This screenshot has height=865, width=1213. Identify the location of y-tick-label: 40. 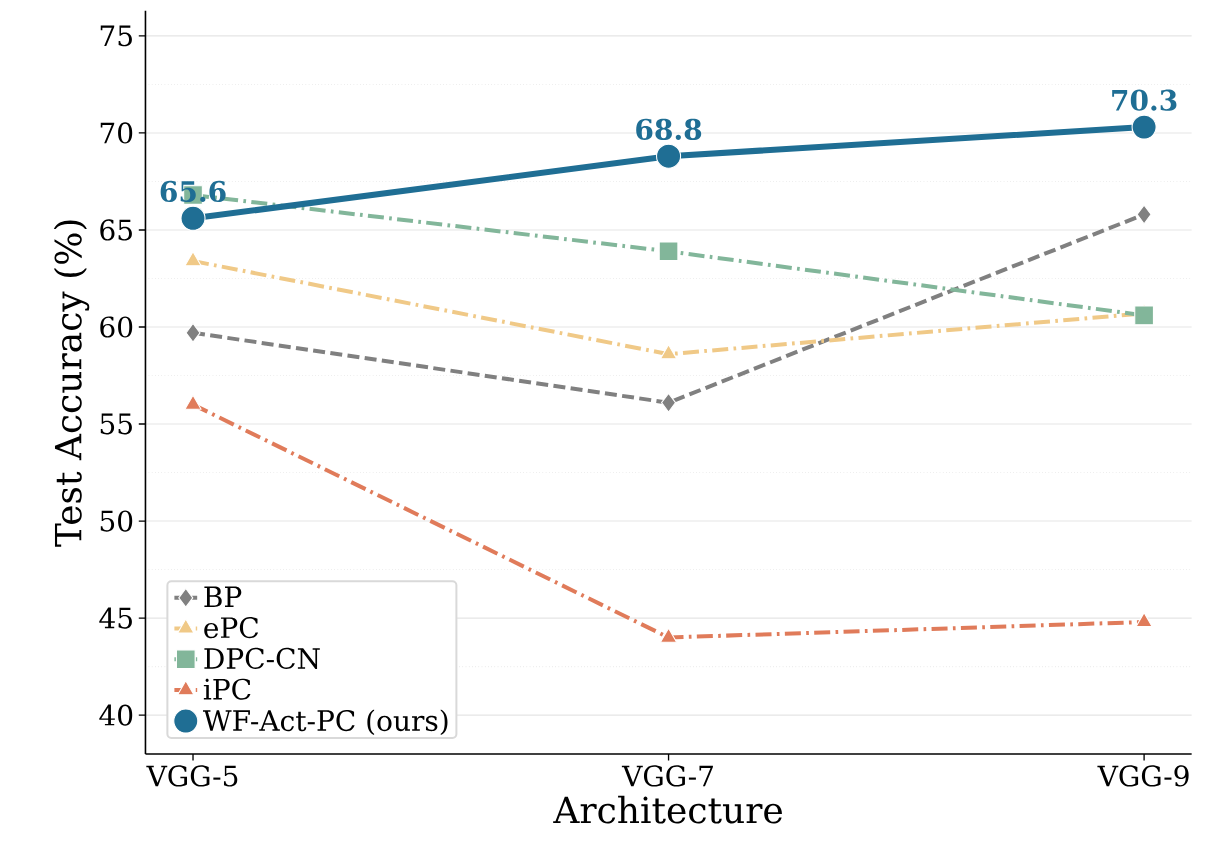
(116, 715).